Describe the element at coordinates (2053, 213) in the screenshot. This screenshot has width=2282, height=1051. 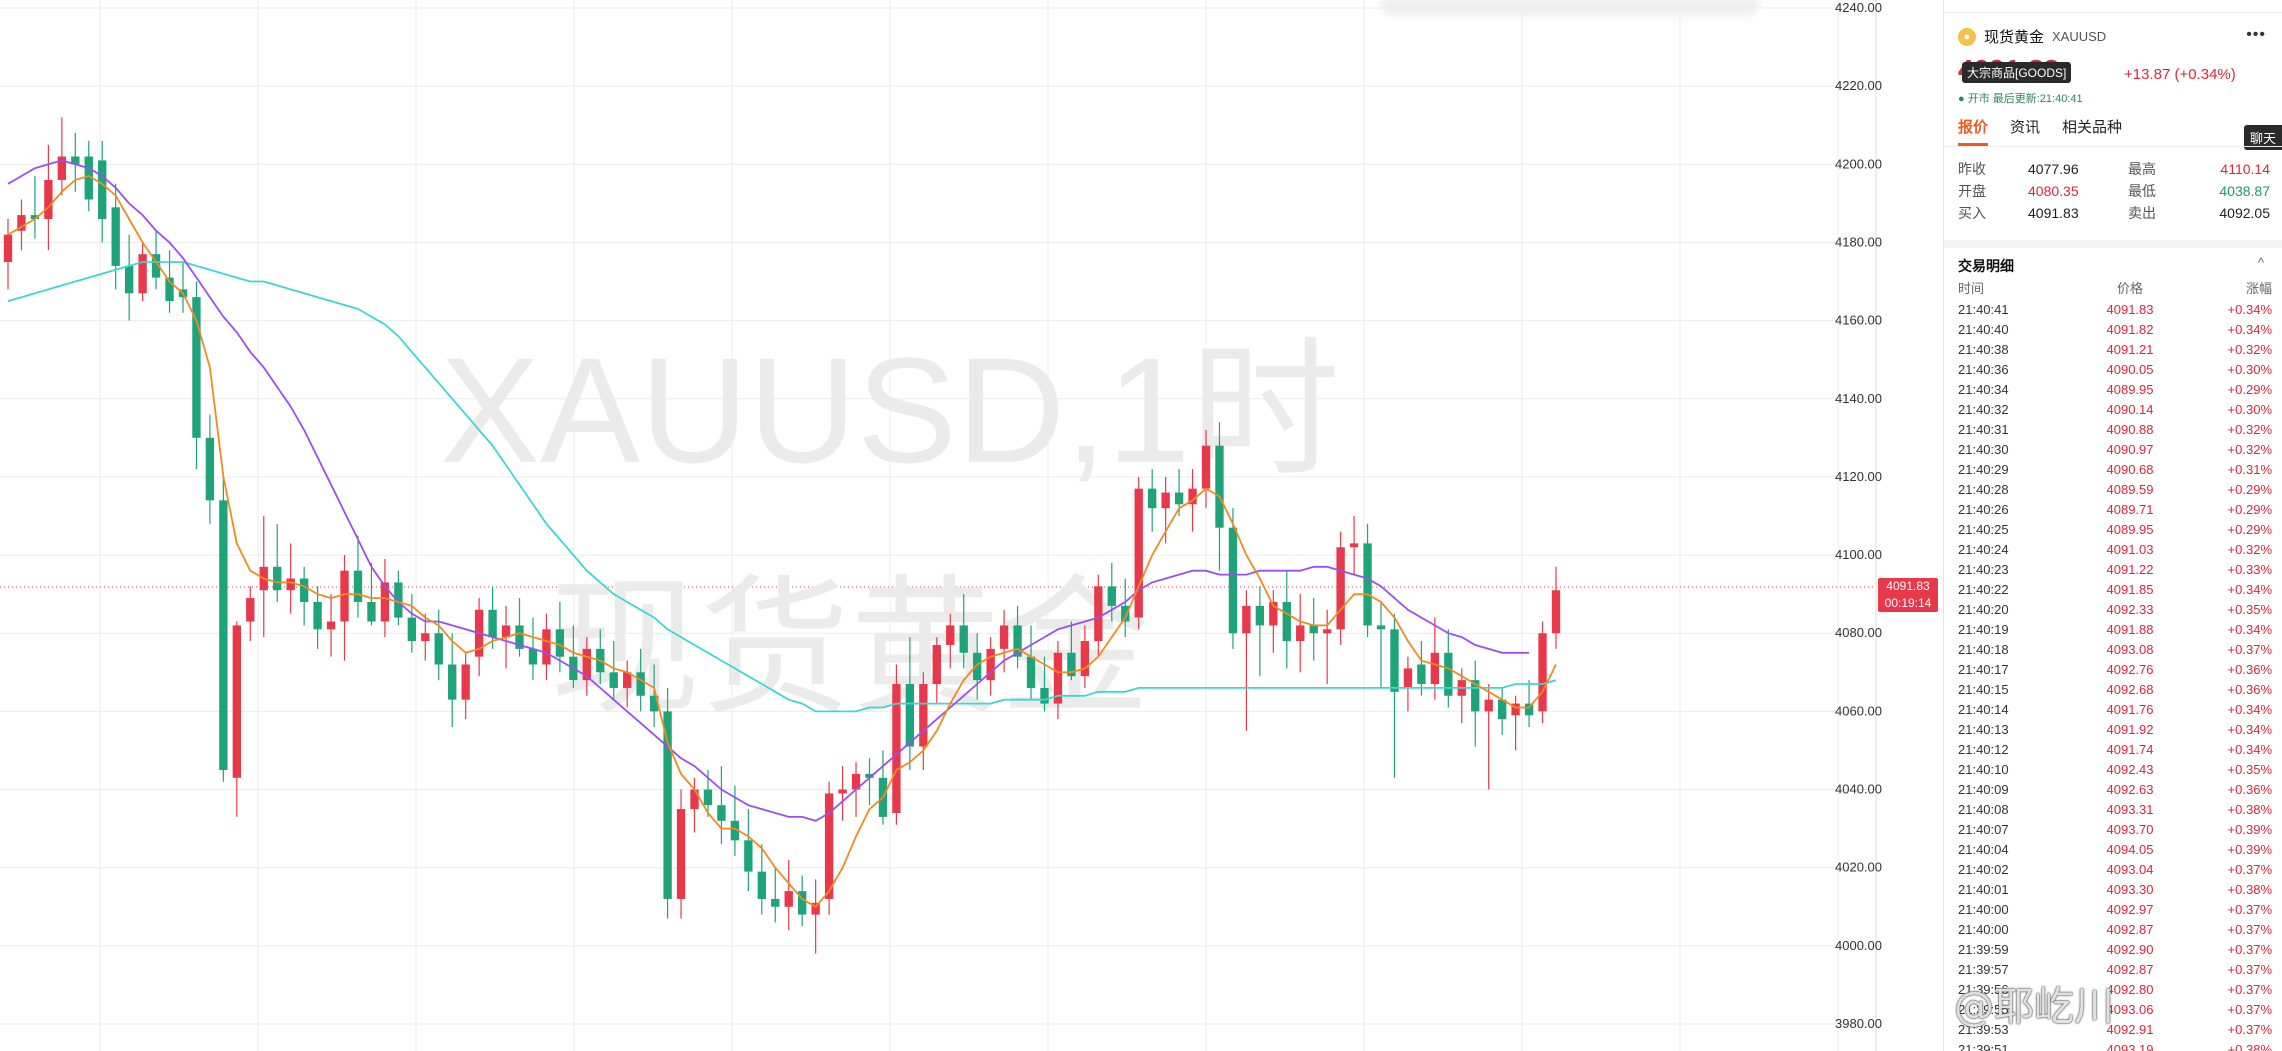
I see `stat-value: 4091.83` at that location.